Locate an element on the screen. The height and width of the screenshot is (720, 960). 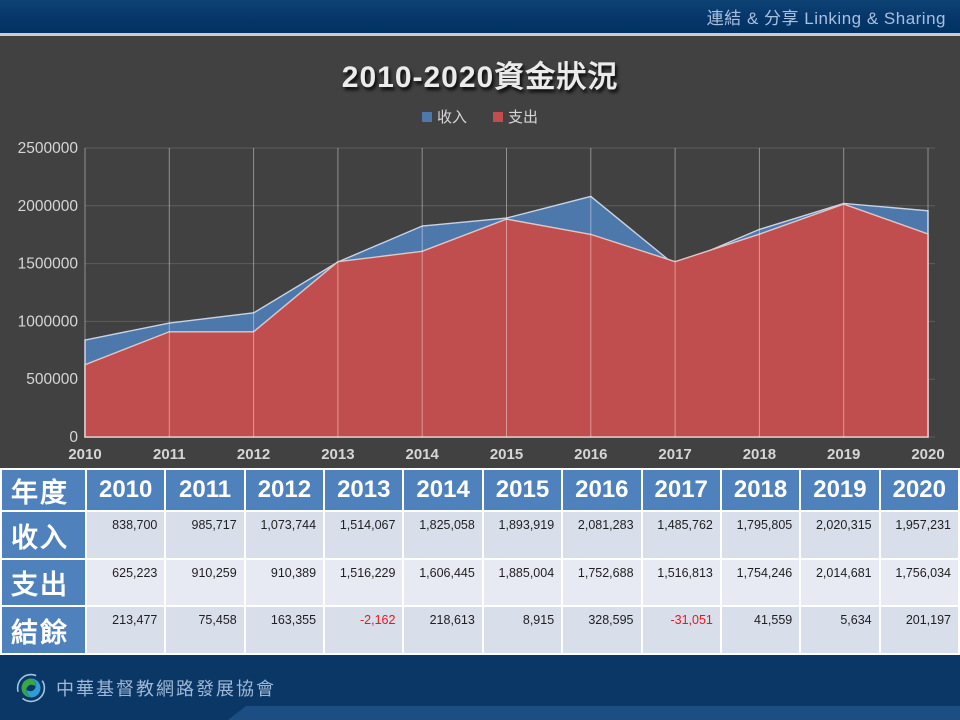
table-cell: 2,014,681 is located at coordinates (840, 582).